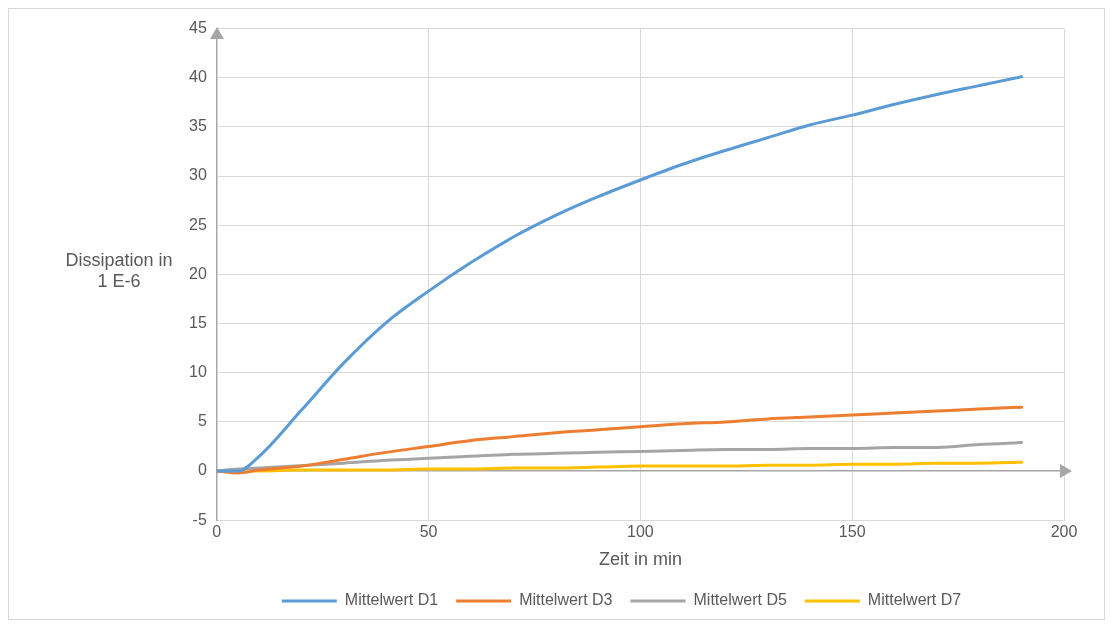 The height and width of the screenshot is (627, 1115). I want to click on legend-label: Mittelwert D5, so click(740, 600).